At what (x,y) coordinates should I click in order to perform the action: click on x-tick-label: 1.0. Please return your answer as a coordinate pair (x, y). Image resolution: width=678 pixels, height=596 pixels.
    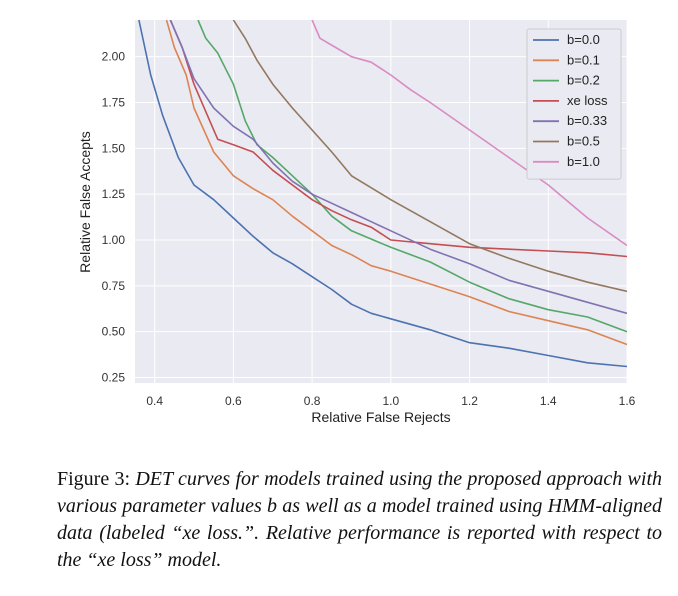
    Looking at the image, I should click on (390, 401).